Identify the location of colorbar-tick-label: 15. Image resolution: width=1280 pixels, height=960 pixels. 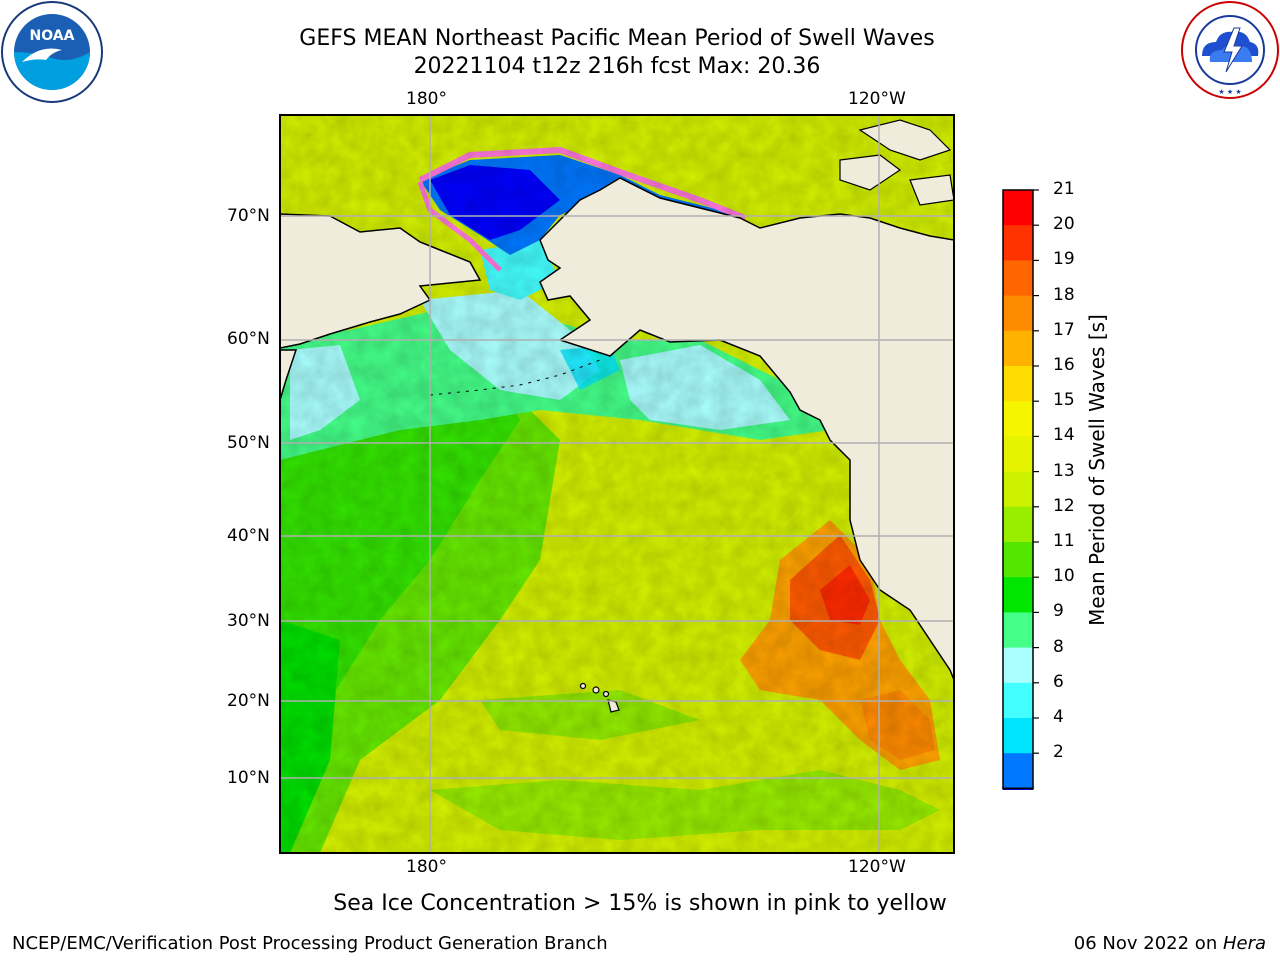
(1064, 400).